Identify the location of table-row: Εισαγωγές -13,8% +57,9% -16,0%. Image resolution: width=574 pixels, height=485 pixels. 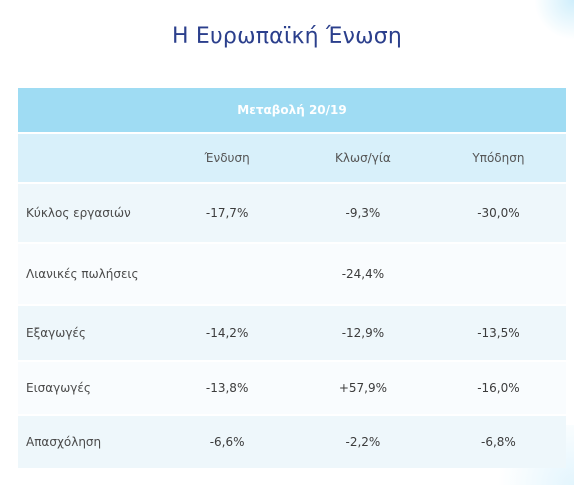
(292, 387).